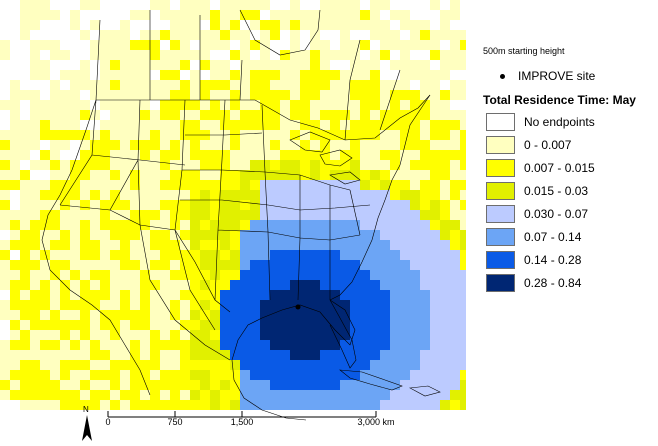  I want to click on legend-class-label: 0.030 - 0.07, so click(556, 214).